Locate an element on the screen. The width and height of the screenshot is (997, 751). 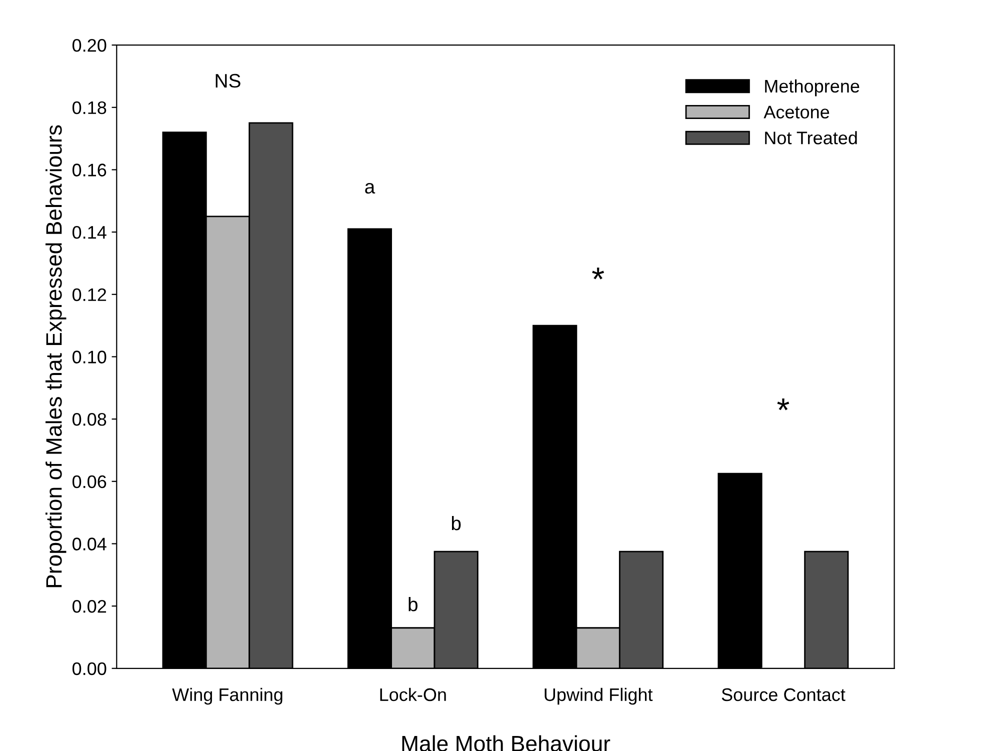
y-tick-label: 0.16 is located at coordinates (89, 170).